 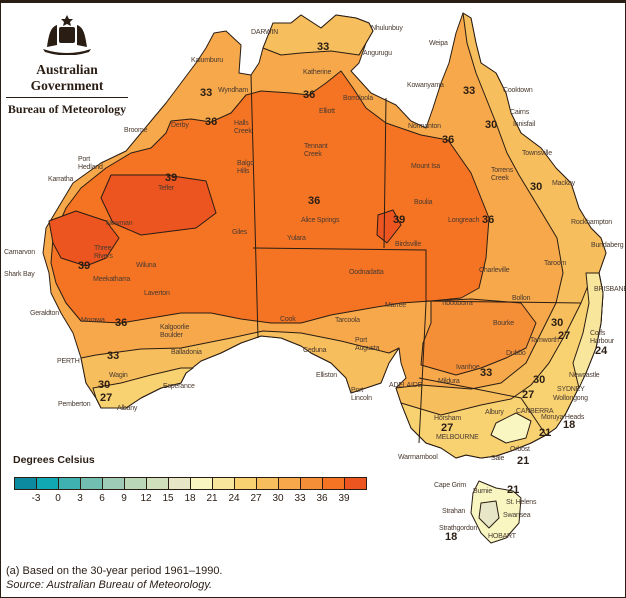 What do you see at coordinates (387, 28) in the screenshot?
I see `city-label: Nhulunbuy` at bounding box center [387, 28].